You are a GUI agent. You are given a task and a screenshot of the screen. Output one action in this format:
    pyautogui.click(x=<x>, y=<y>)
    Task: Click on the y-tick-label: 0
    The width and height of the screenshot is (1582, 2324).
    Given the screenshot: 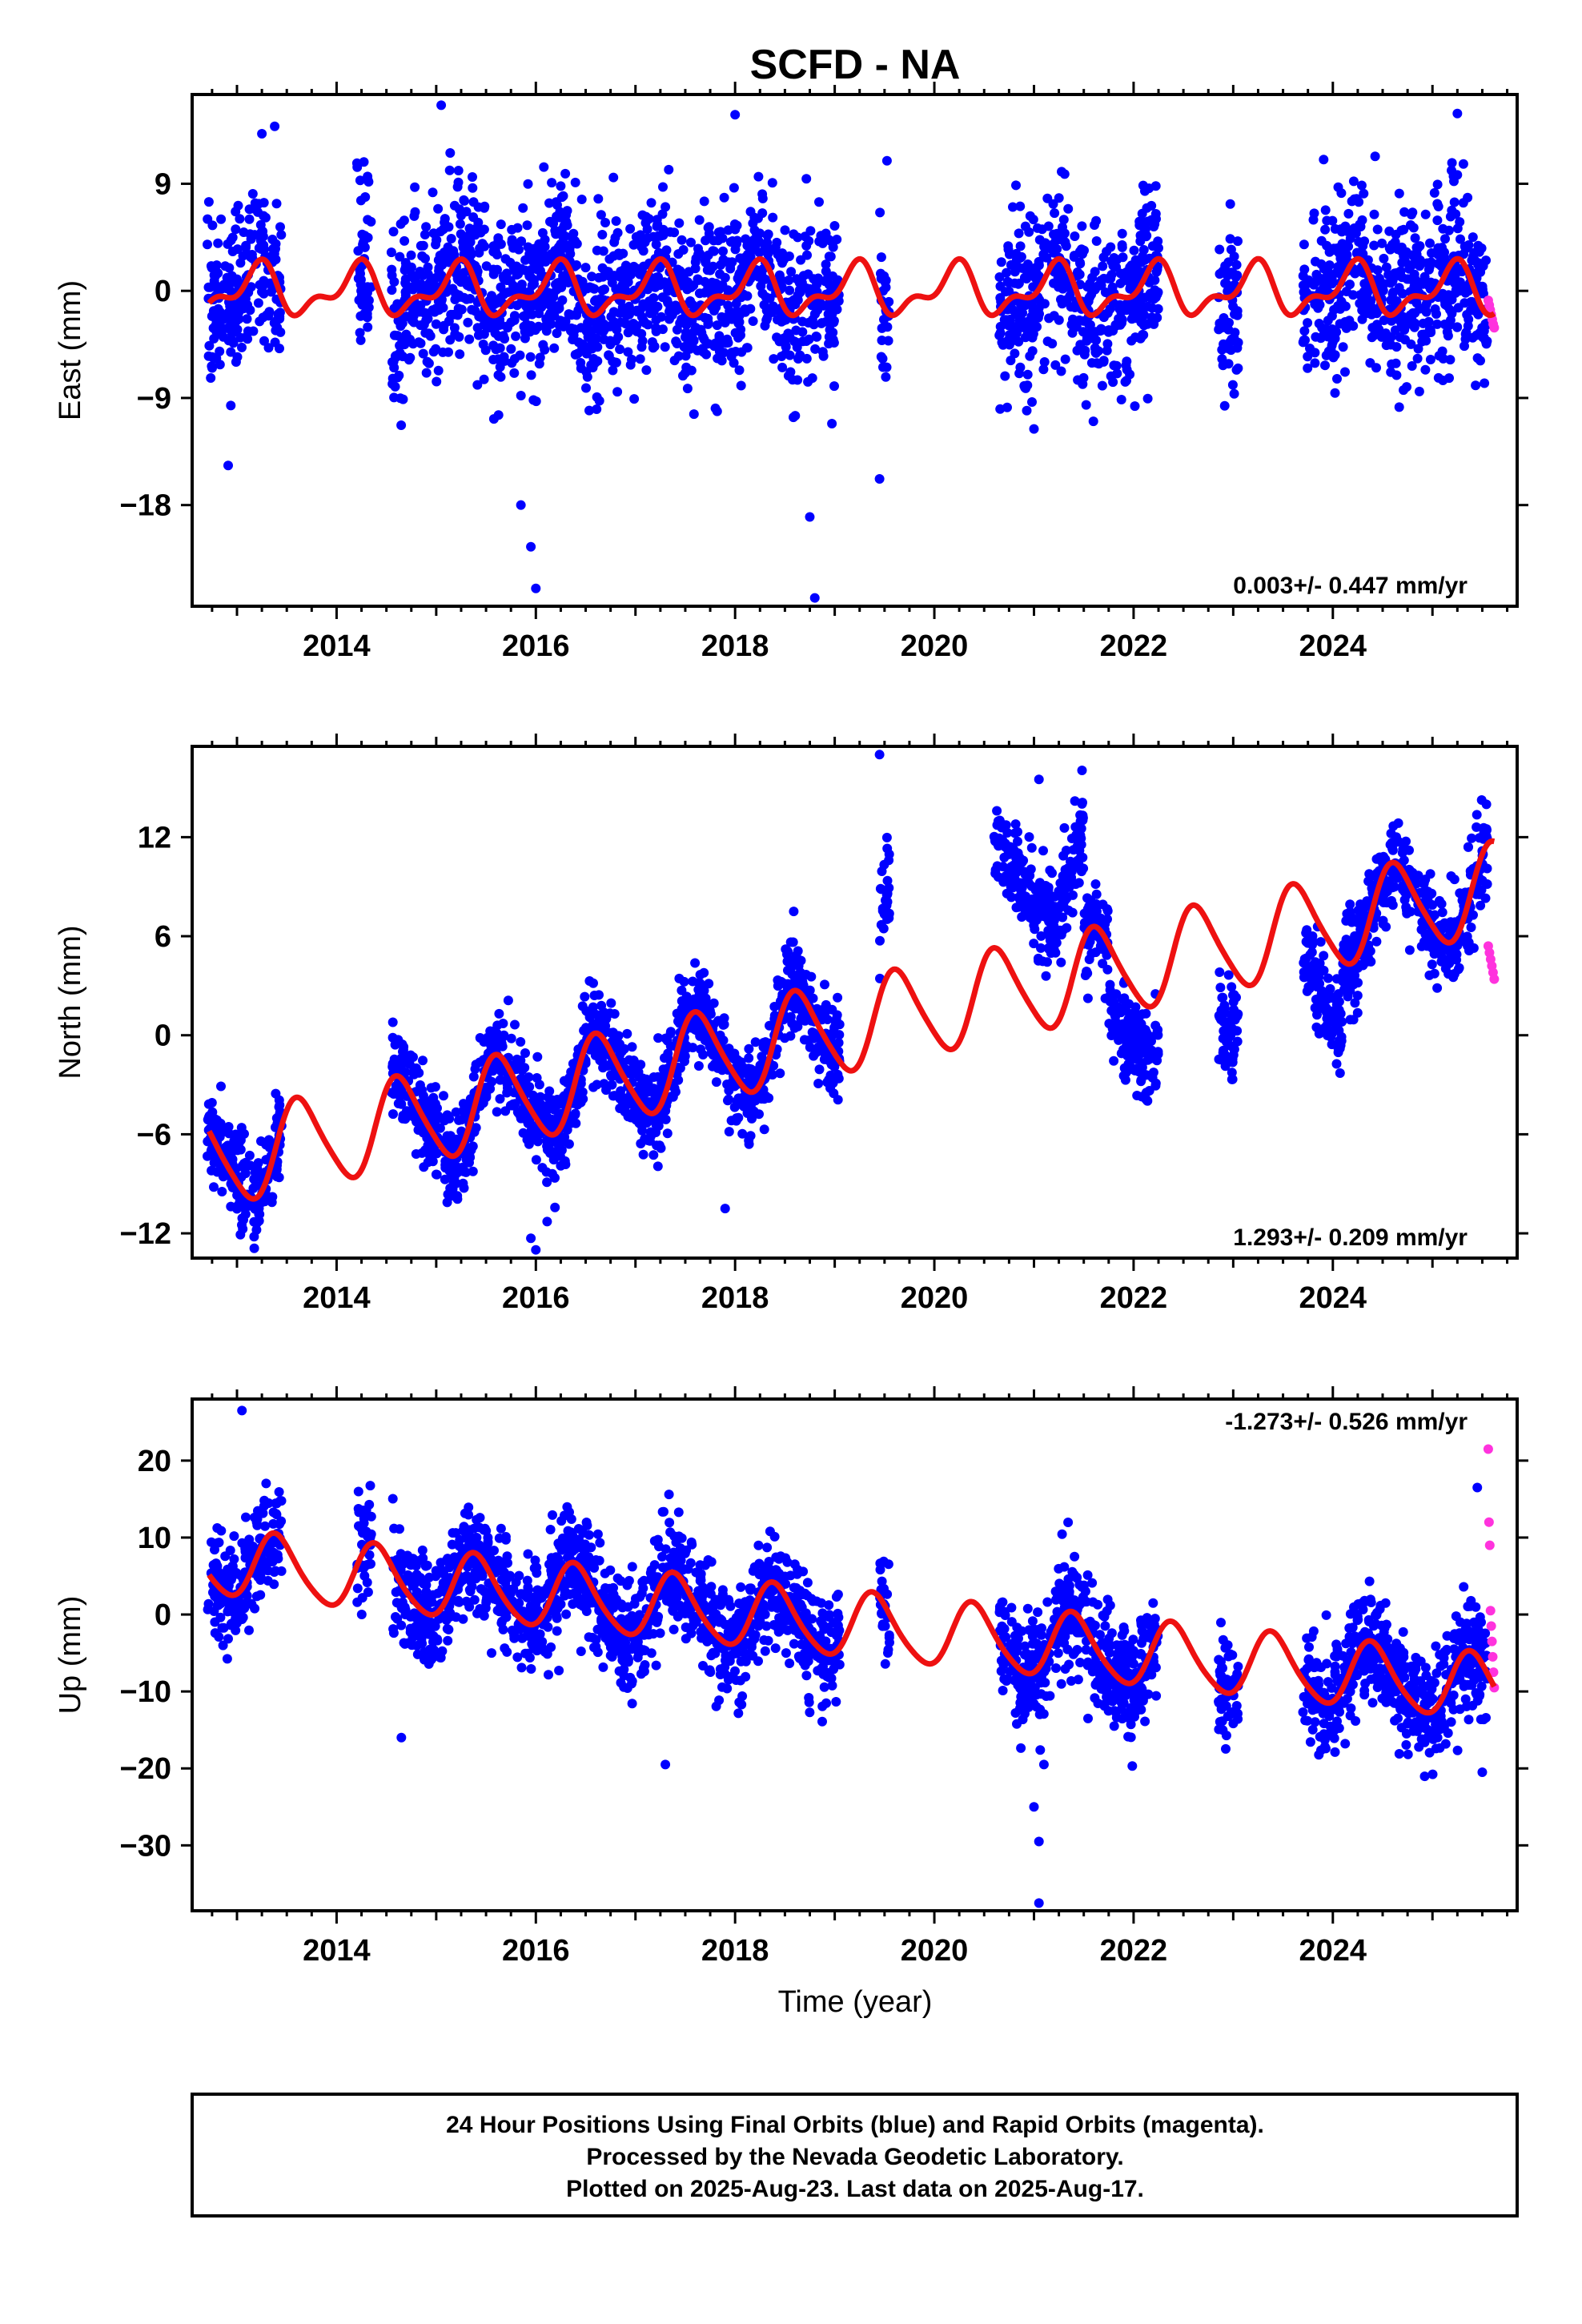 What is the action you would take?
    pyautogui.click(x=163, y=291)
    